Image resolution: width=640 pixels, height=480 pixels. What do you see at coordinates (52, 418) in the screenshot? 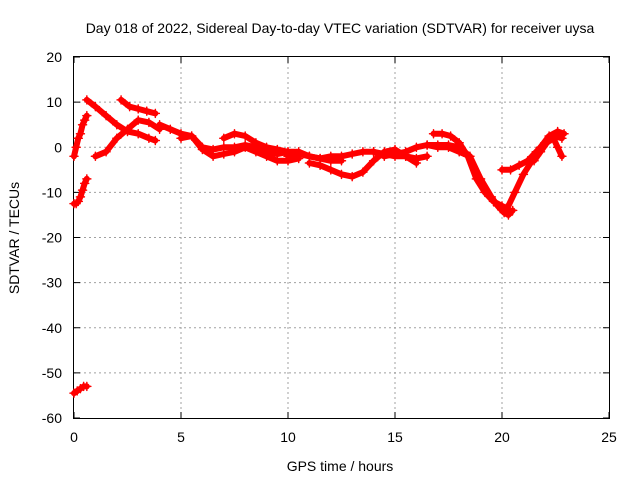
I see `y-tick-label: -60` at bounding box center [52, 418].